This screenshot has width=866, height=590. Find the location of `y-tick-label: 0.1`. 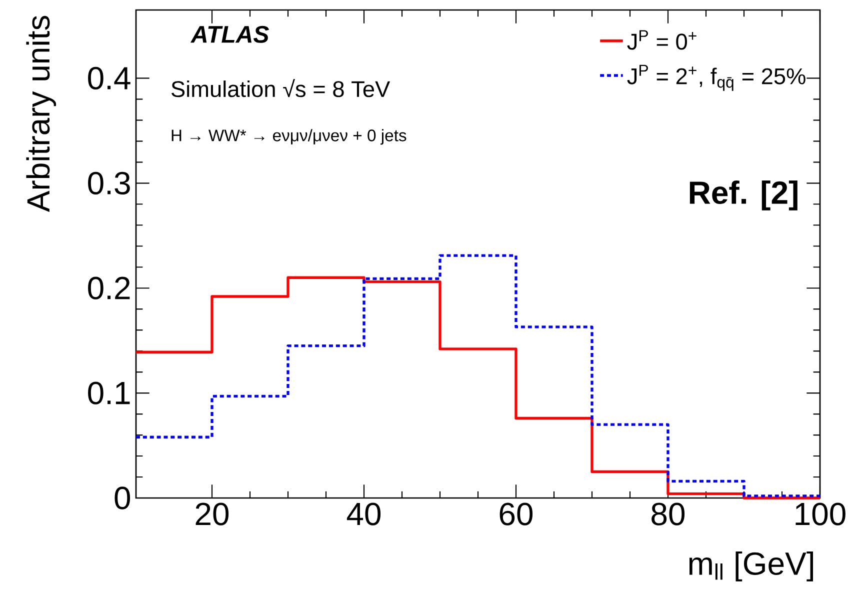

y-tick-label: 0.1 is located at coordinates (109, 393).